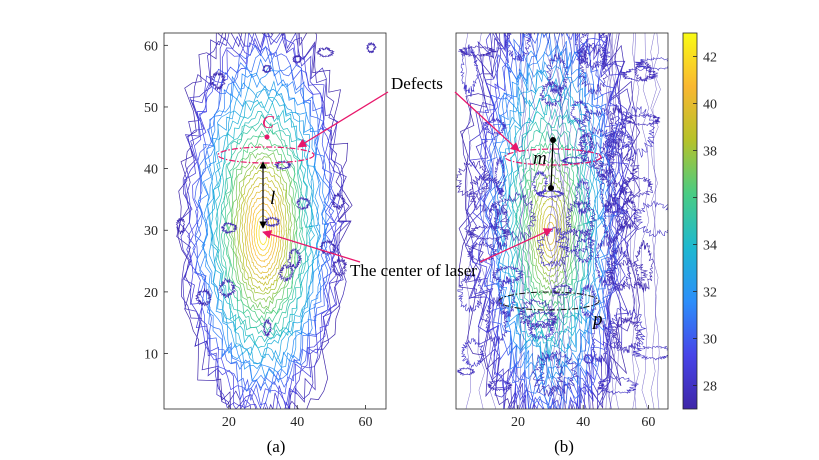  What do you see at coordinates (151, 46) in the screenshot?
I see `y-tick-label: 60` at bounding box center [151, 46].